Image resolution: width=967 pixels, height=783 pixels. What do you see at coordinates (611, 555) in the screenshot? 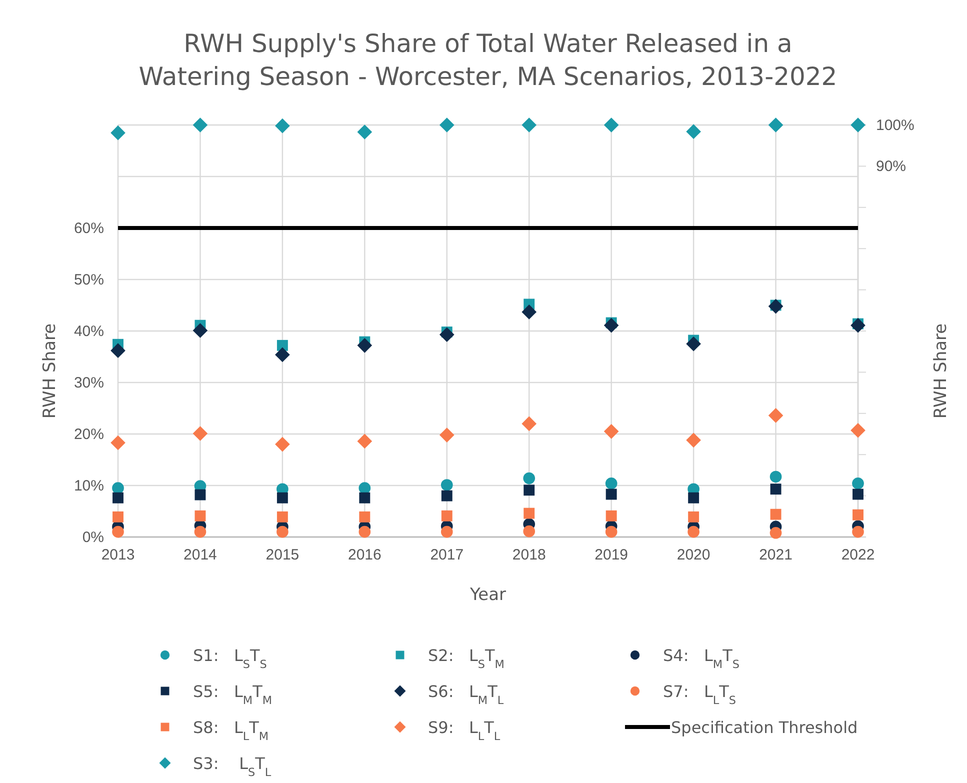
I see `x-tick-label: 2019` at bounding box center [611, 555].